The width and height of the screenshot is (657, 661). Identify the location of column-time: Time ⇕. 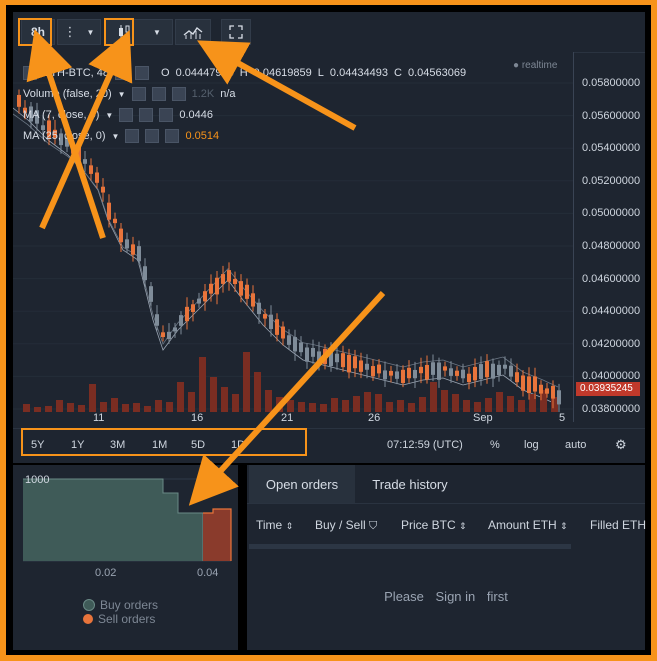
(274, 525).